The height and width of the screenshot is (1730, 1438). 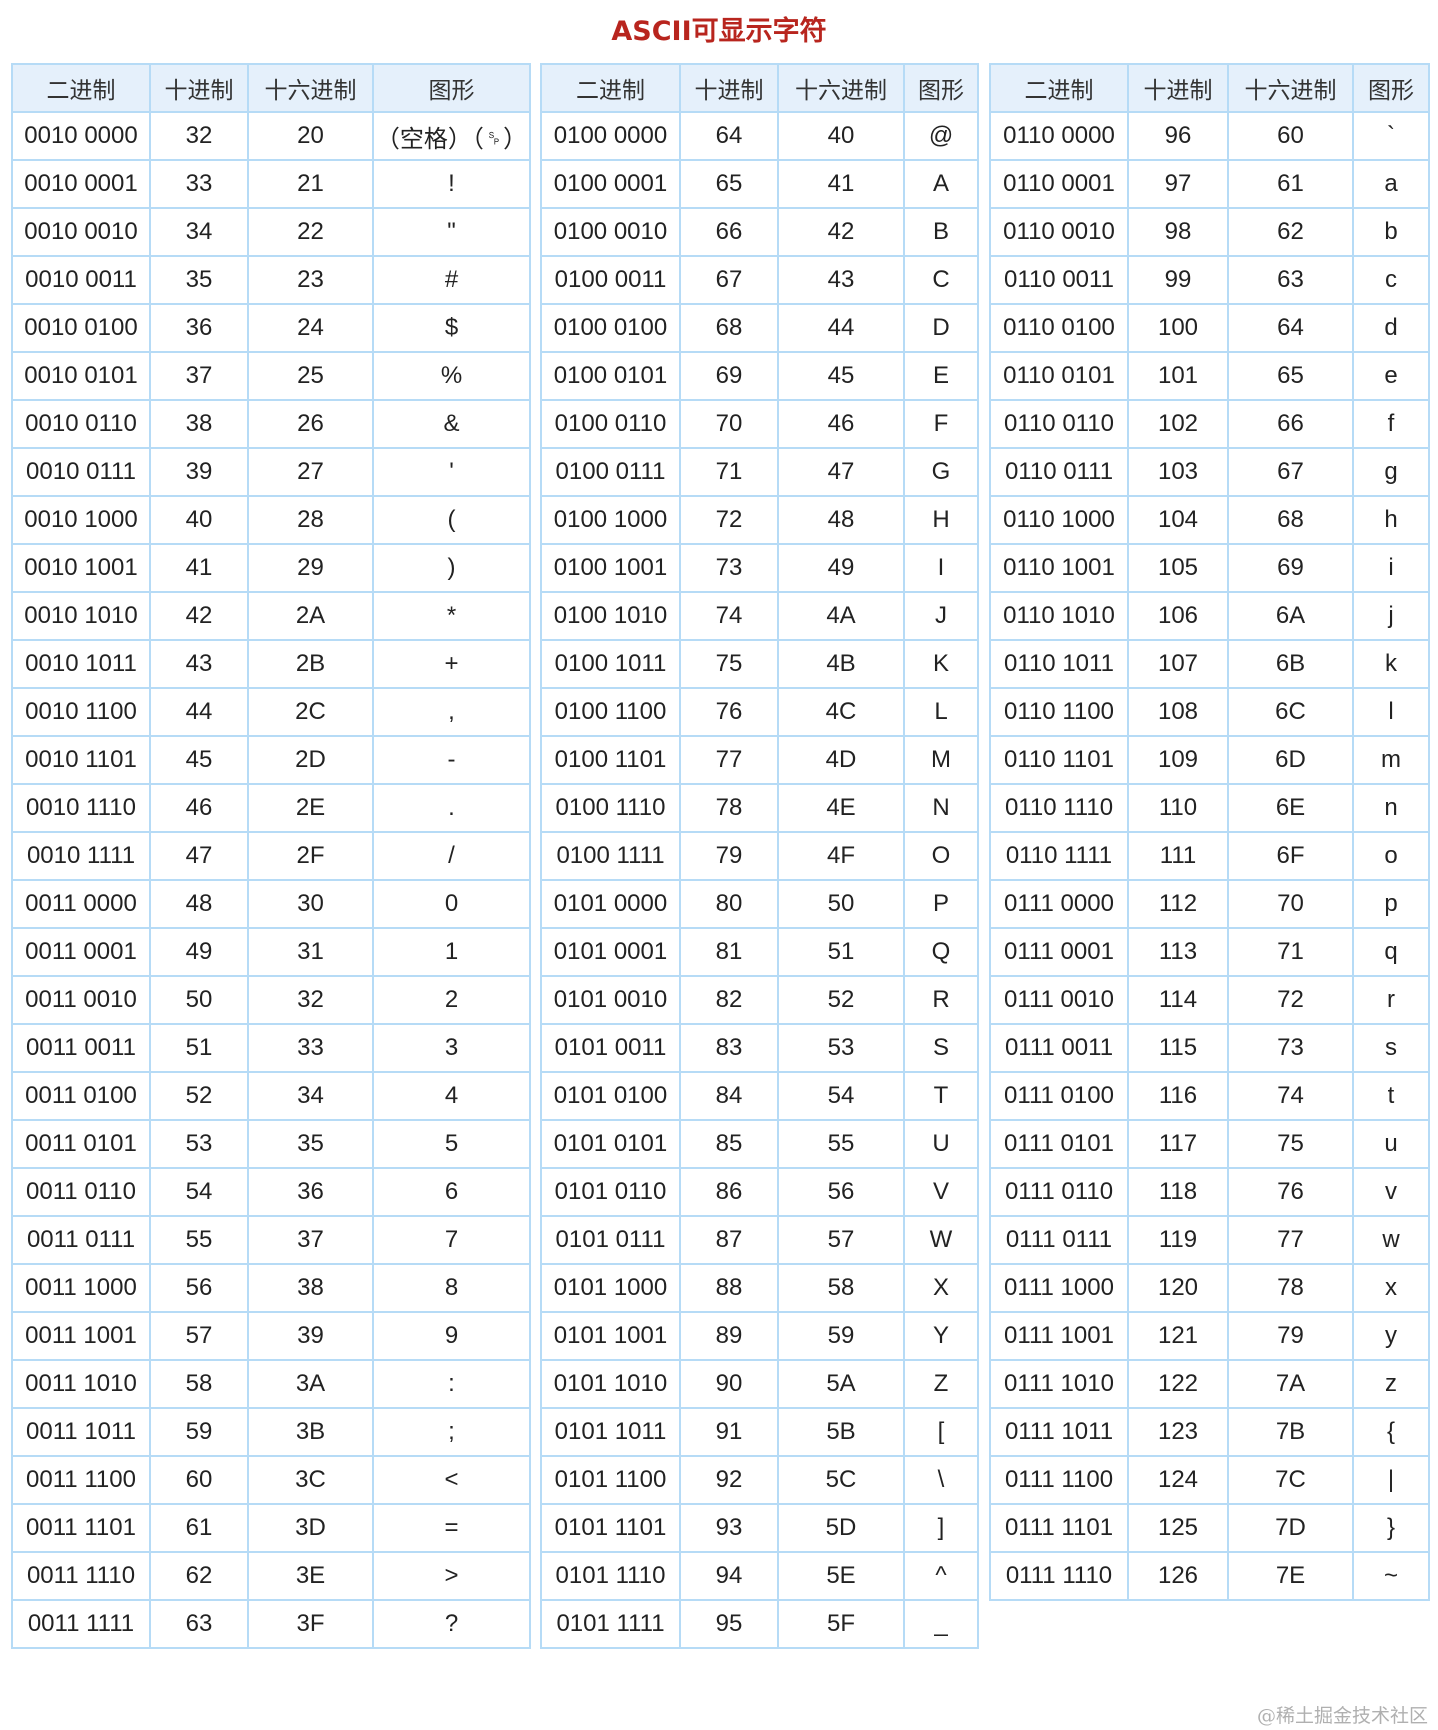 What do you see at coordinates (451, 1336) in the screenshot?
I see `glyph-cell: 9` at bounding box center [451, 1336].